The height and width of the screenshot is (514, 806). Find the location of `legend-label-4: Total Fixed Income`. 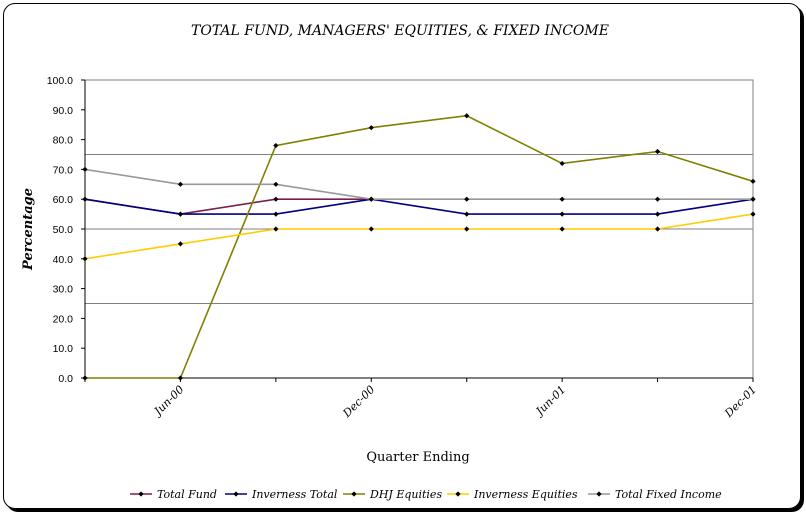

legend-label-4: Total Fixed Income is located at coordinates (668, 494).